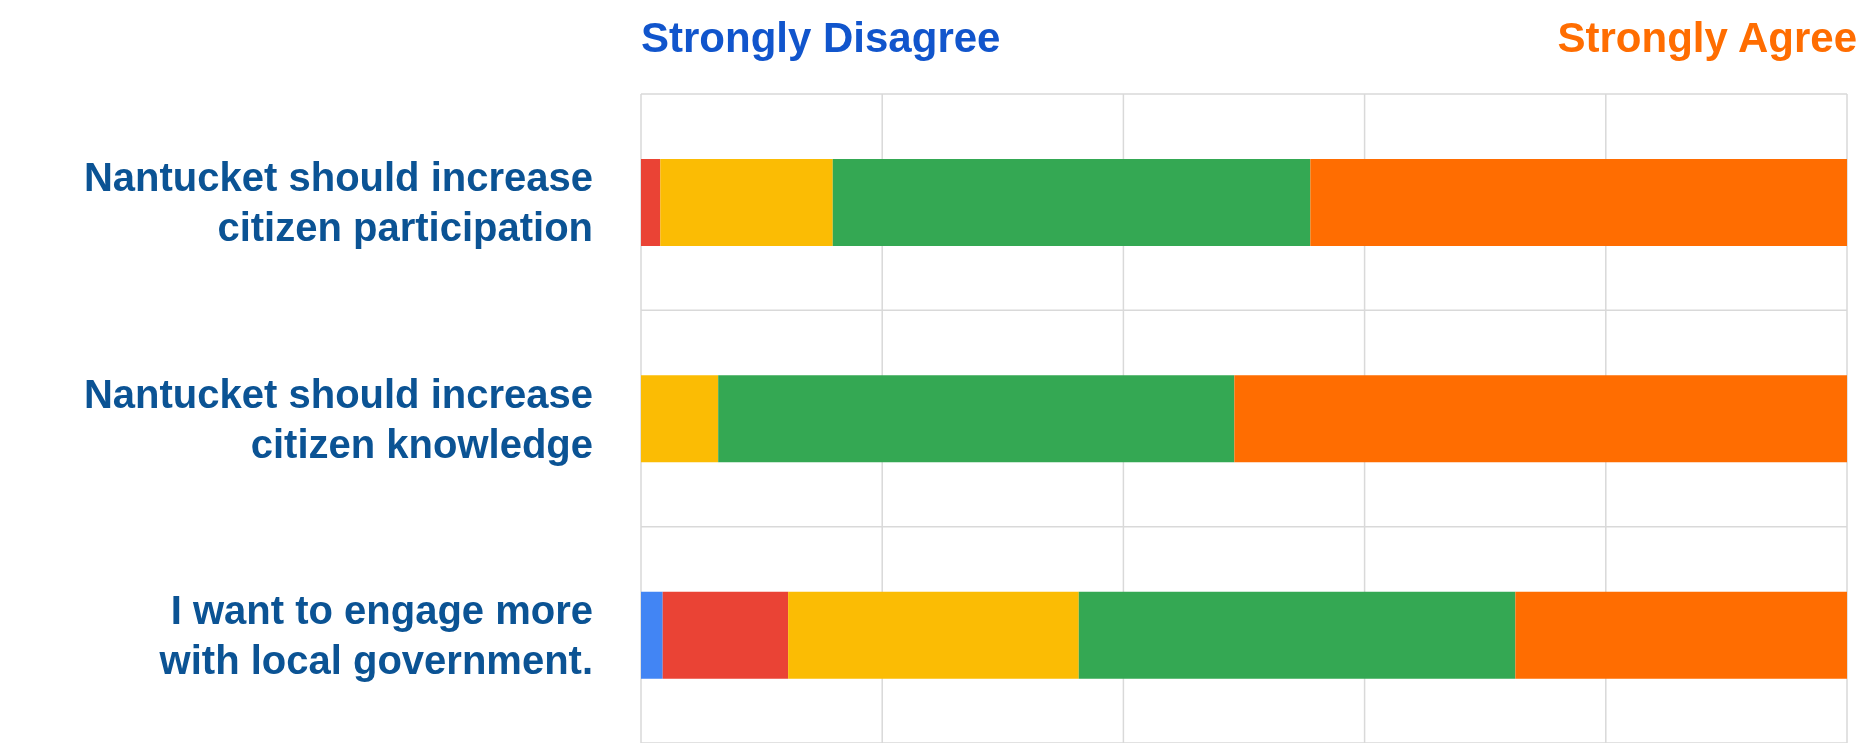 The image size is (1865, 745). Describe the element at coordinates (821, 38) in the screenshot. I see `text: Strongly Disagree` at that location.